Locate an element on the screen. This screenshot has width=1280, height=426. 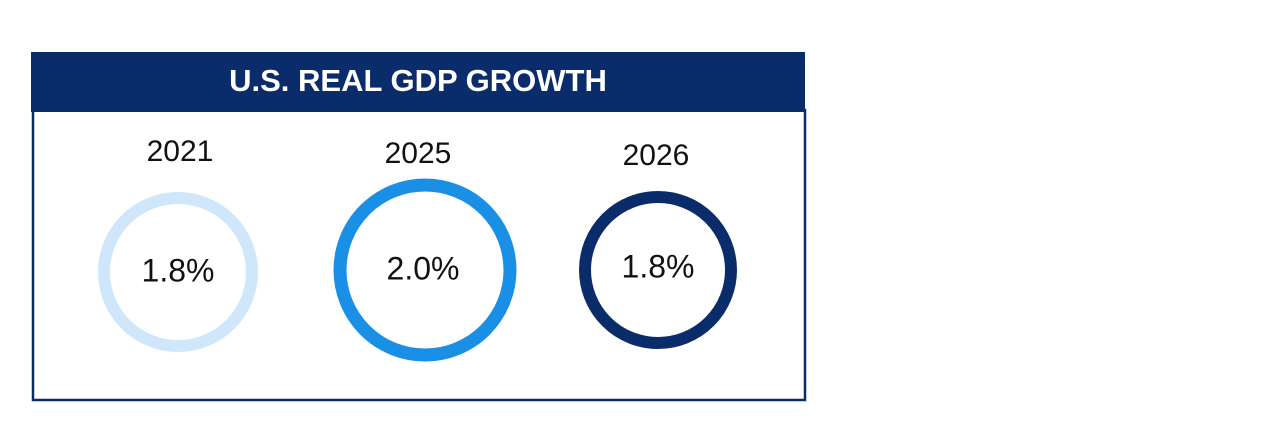
title: U.S. REAL GDP GROWTH is located at coordinates (418, 80).